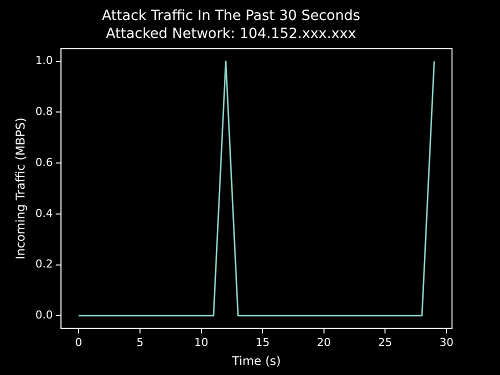 This screenshot has height=375, width=500. What do you see at coordinates (385, 342) in the screenshot?
I see `x-tick-label: 25` at bounding box center [385, 342].